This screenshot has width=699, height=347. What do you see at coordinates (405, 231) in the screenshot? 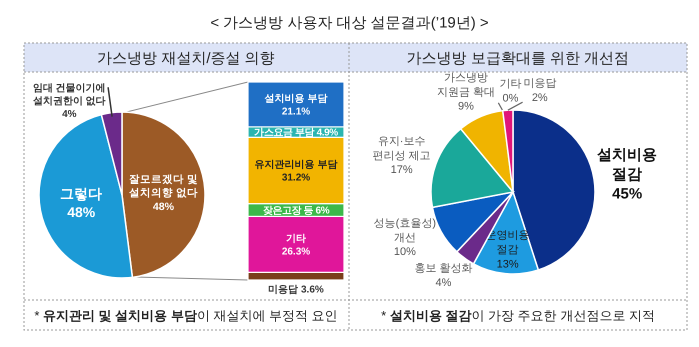
I see `slice-label: 성능(효율성) 개선` at bounding box center [405, 231].